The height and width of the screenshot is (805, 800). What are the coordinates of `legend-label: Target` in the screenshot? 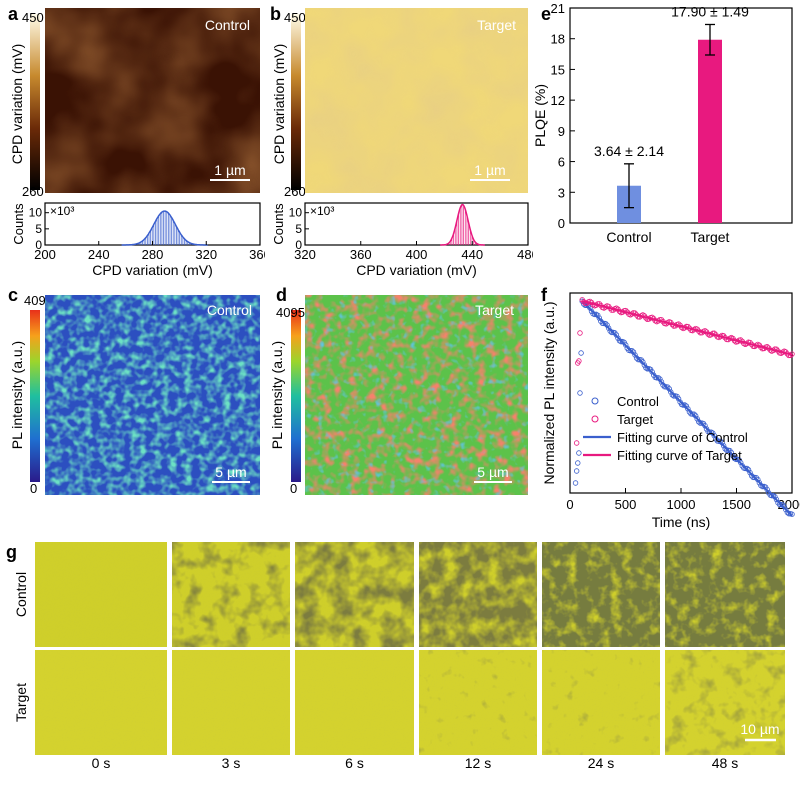 It's located at (635, 419).